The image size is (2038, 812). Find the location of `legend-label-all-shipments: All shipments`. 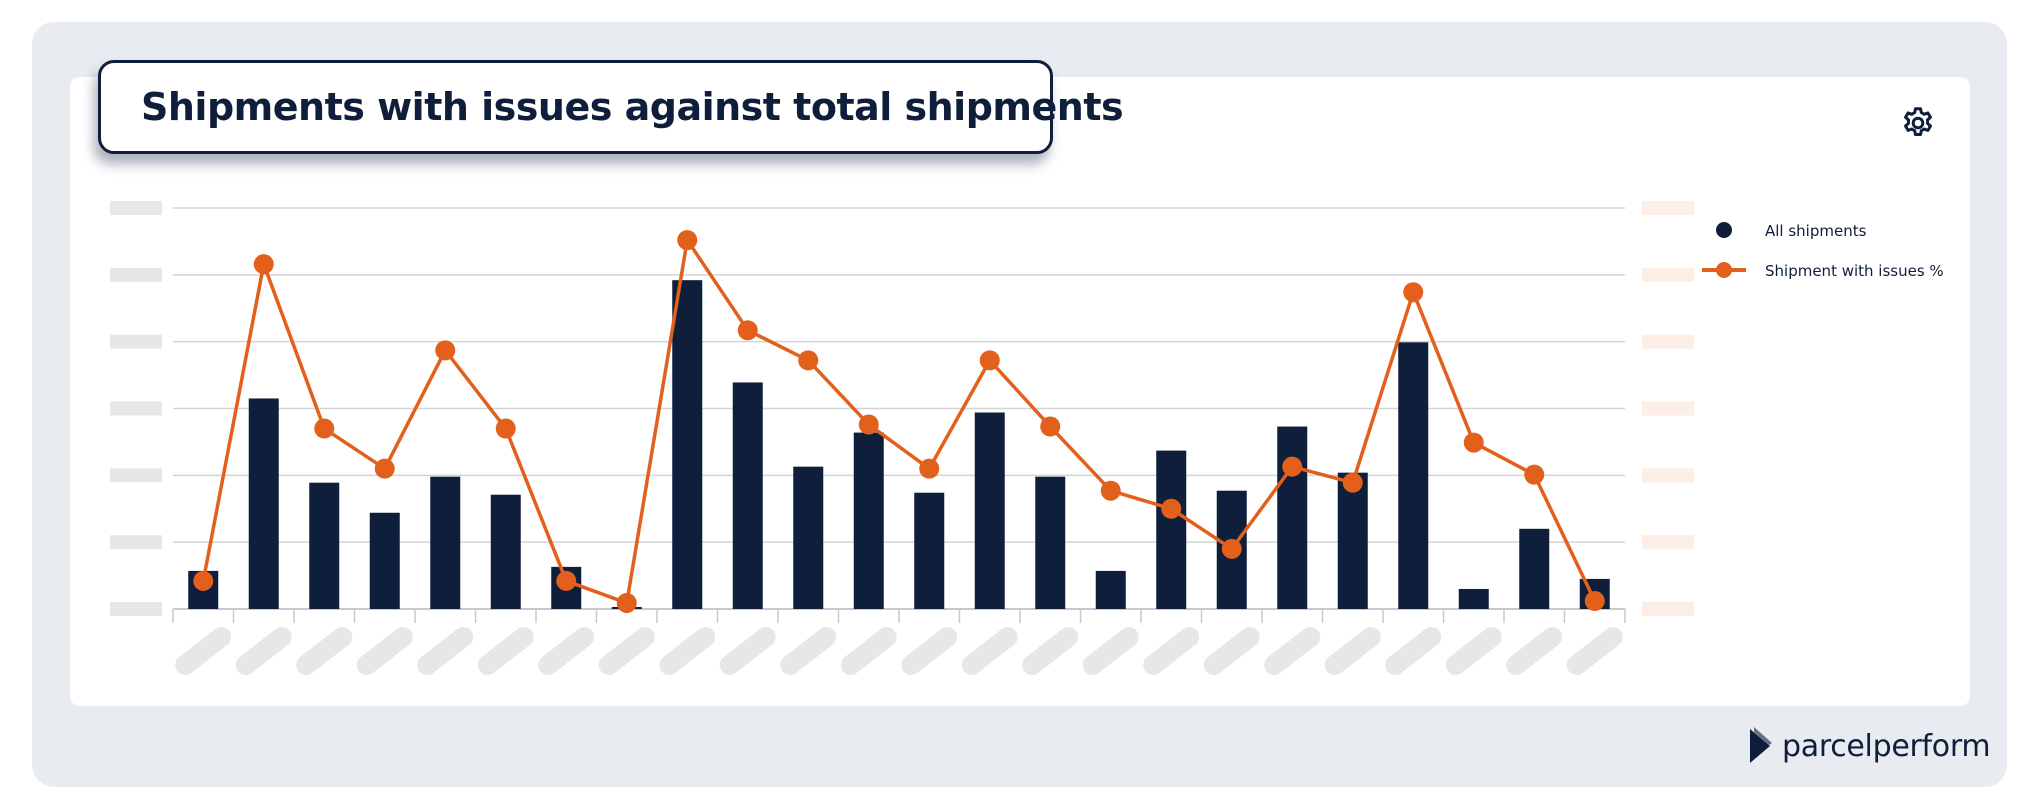

legend-label-all-shipments: All shipments is located at coordinates (1816, 231).